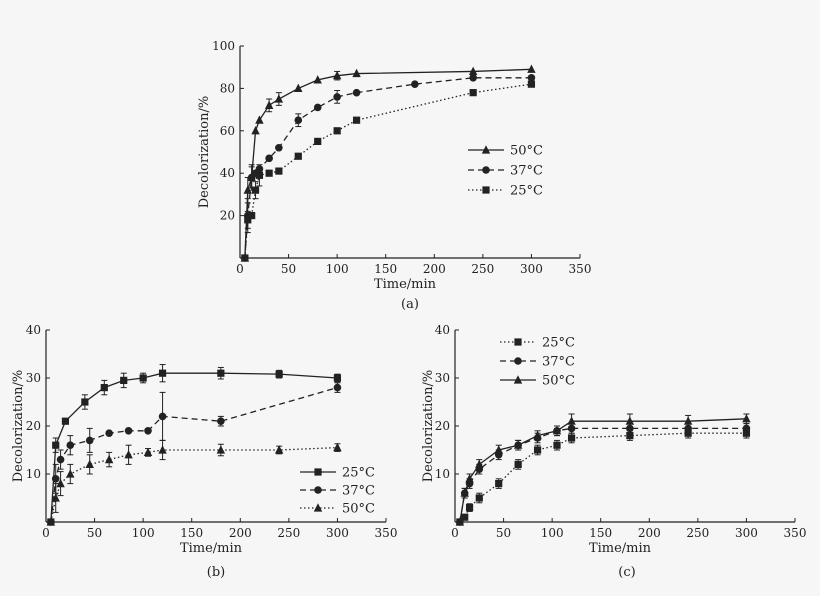 The width and height of the screenshot is (820, 596). Describe the element at coordinates (94, 533) in the screenshot. I see `x-tick-label: 50` at that location.